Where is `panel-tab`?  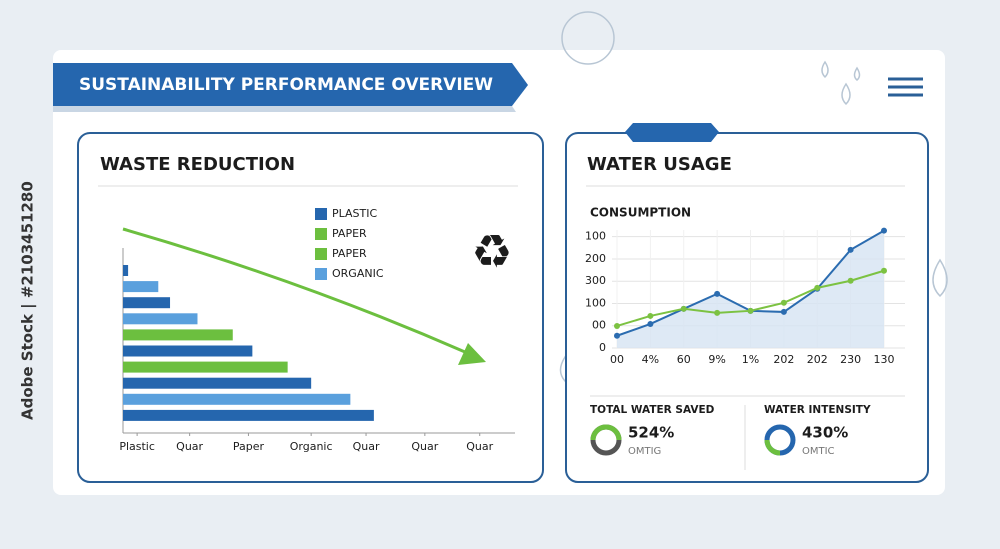 panel-tab is located at coordinates (672, 132).